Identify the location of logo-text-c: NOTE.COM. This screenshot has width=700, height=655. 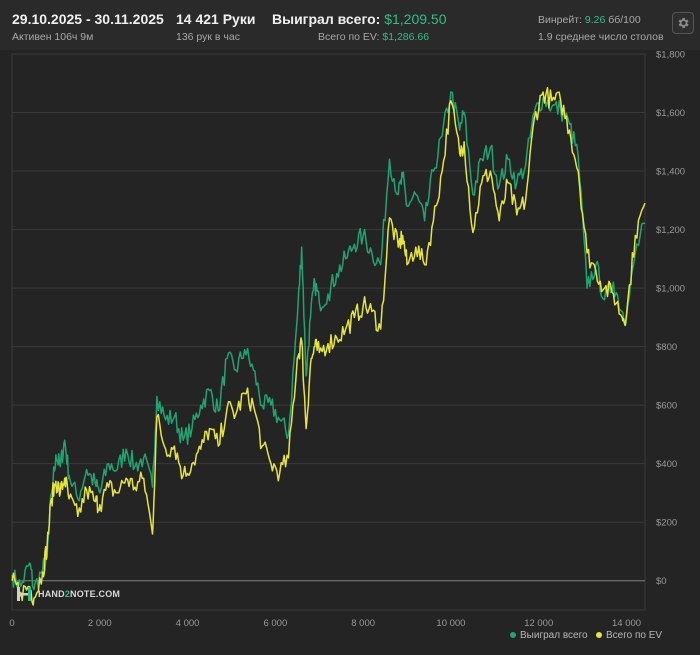
(95, 594).